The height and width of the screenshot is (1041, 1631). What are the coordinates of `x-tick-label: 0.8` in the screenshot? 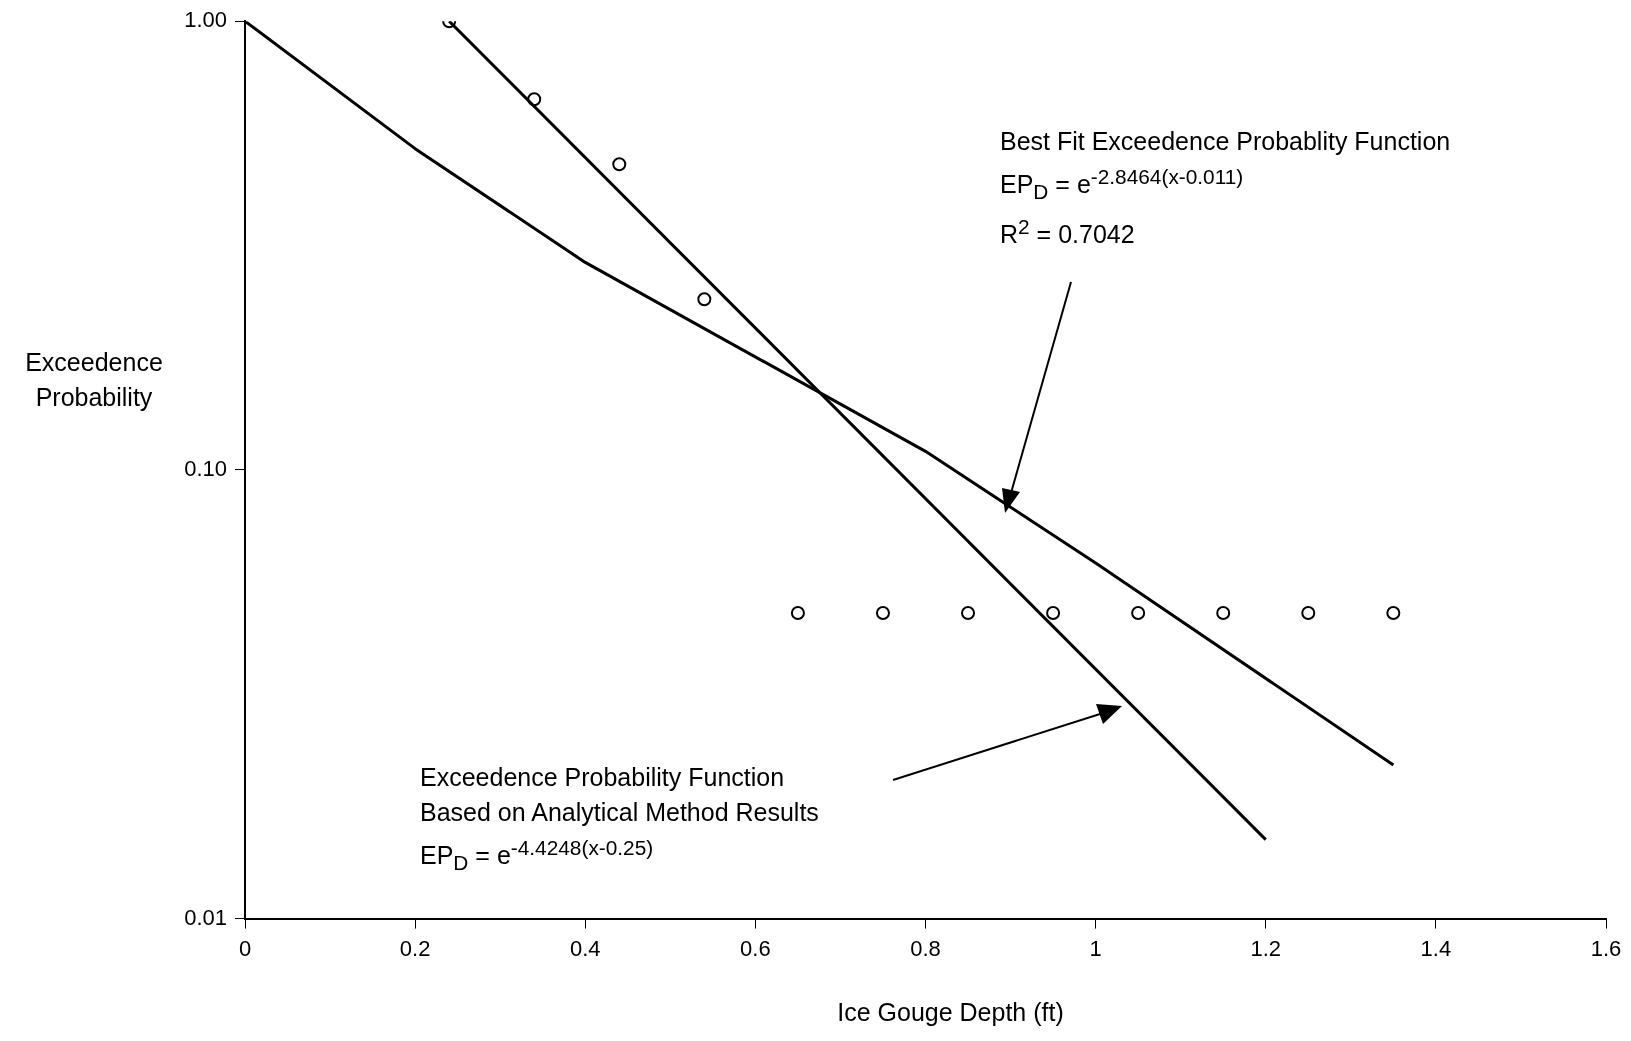 It's located at (925, 948).